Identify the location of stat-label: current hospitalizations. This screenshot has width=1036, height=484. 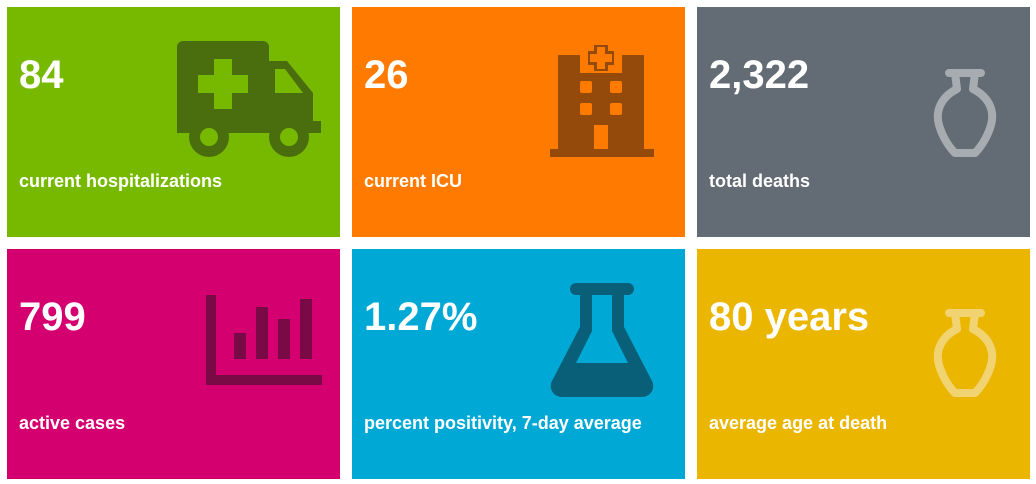
(121, 181).